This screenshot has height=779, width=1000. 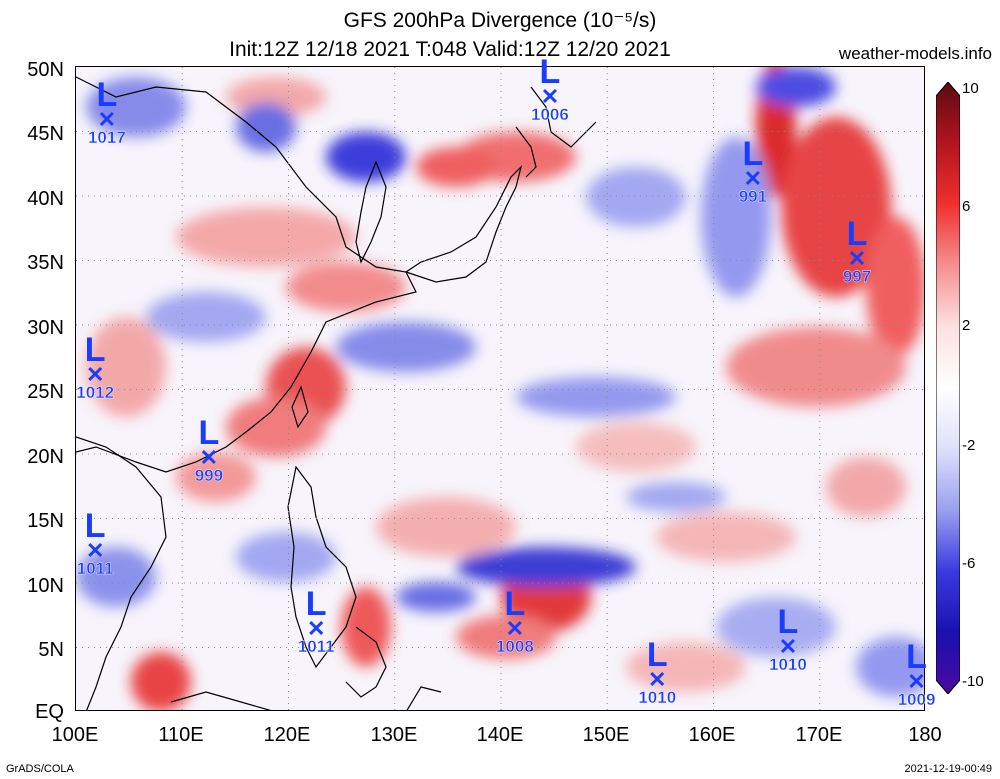 What do you see at coordinates (753, 196) in the screenshot?
I see `low-pressure-value: 991` at bounding box center [753, 196].